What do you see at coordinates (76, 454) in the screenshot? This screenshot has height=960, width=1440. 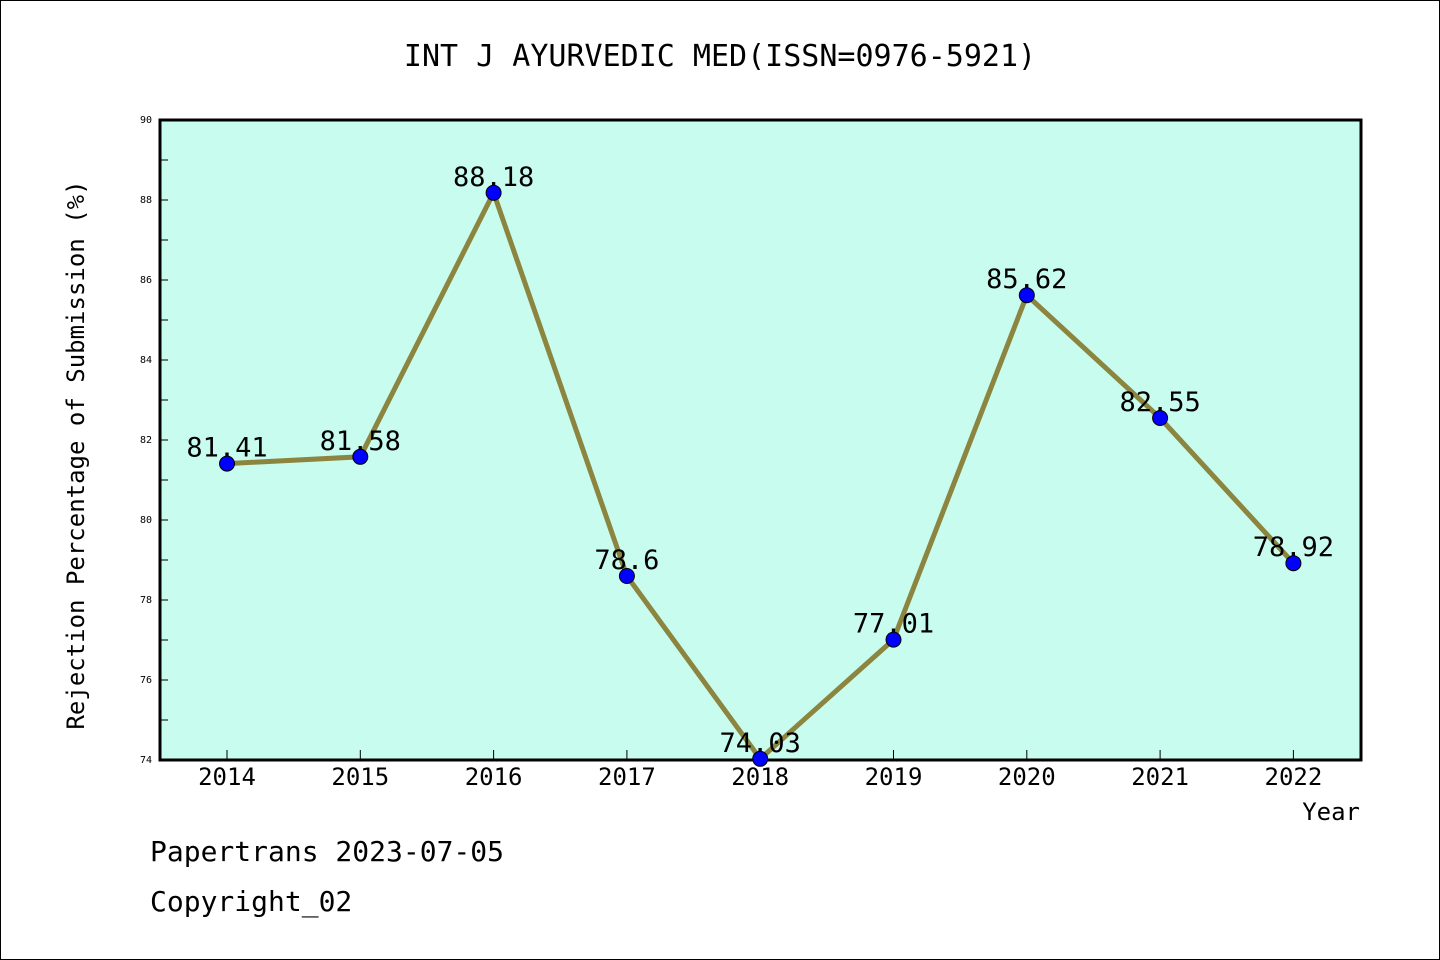 I see `y-axis-label: Rejection Percentage of Submission (%)` at bounding box center [76, 454].